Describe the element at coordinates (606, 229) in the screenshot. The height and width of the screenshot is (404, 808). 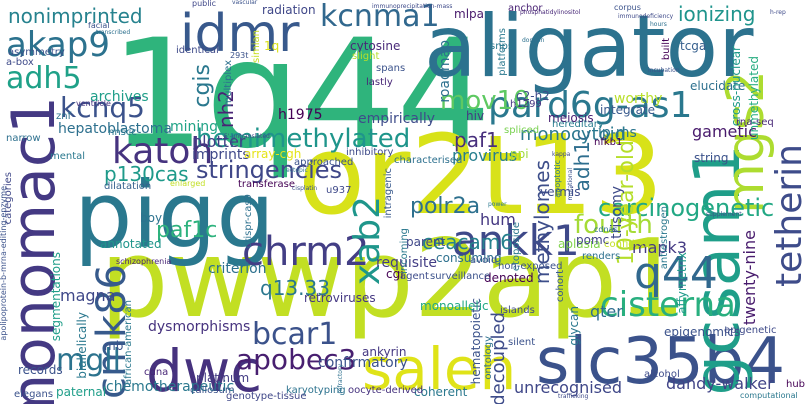
I see `word-cdnas: cdnas` at that location.